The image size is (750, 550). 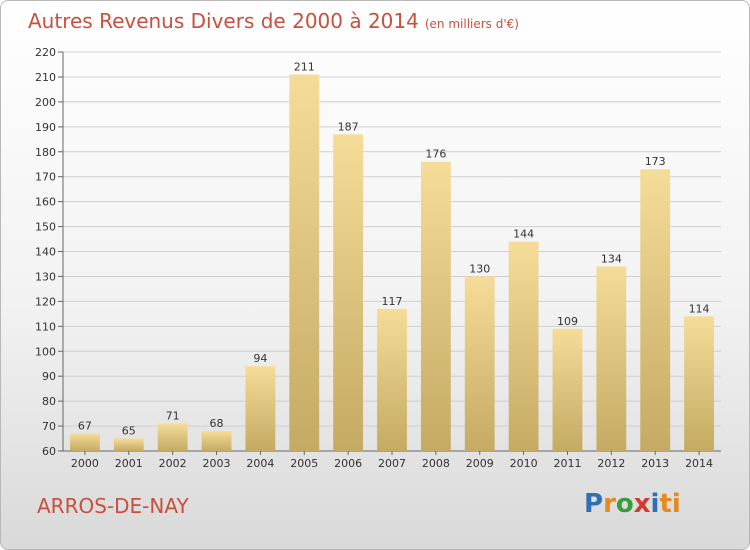 What do you see at coordinates (173, 463) in the screenshot?
I see `x-tick-label: 2002` at bounding box center [173, 463].